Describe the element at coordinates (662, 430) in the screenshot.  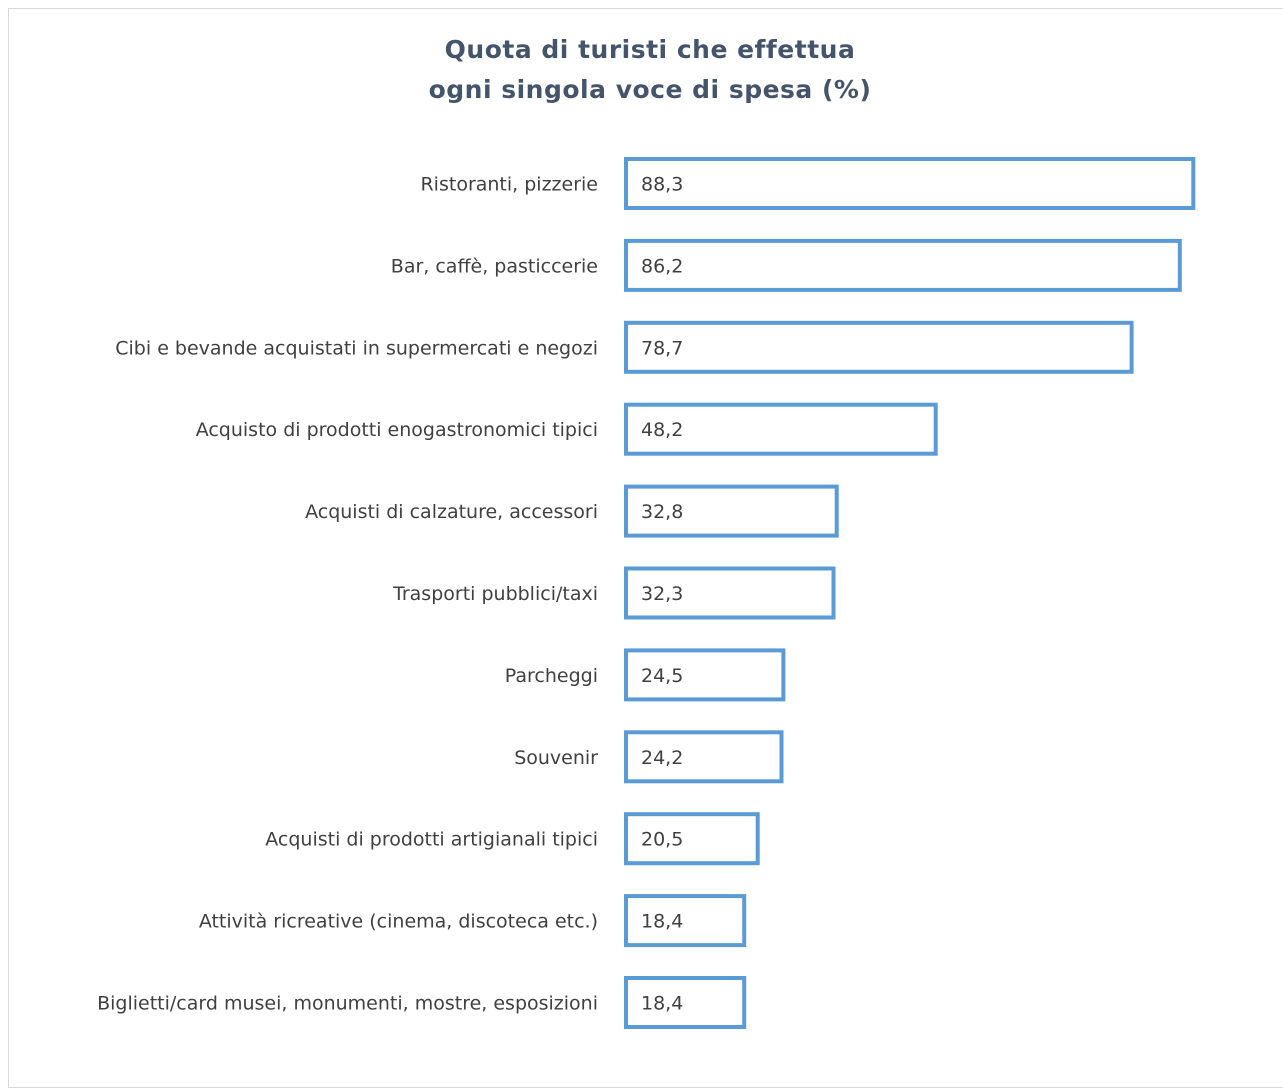
I see `data-label-4: 48,2` at that location.